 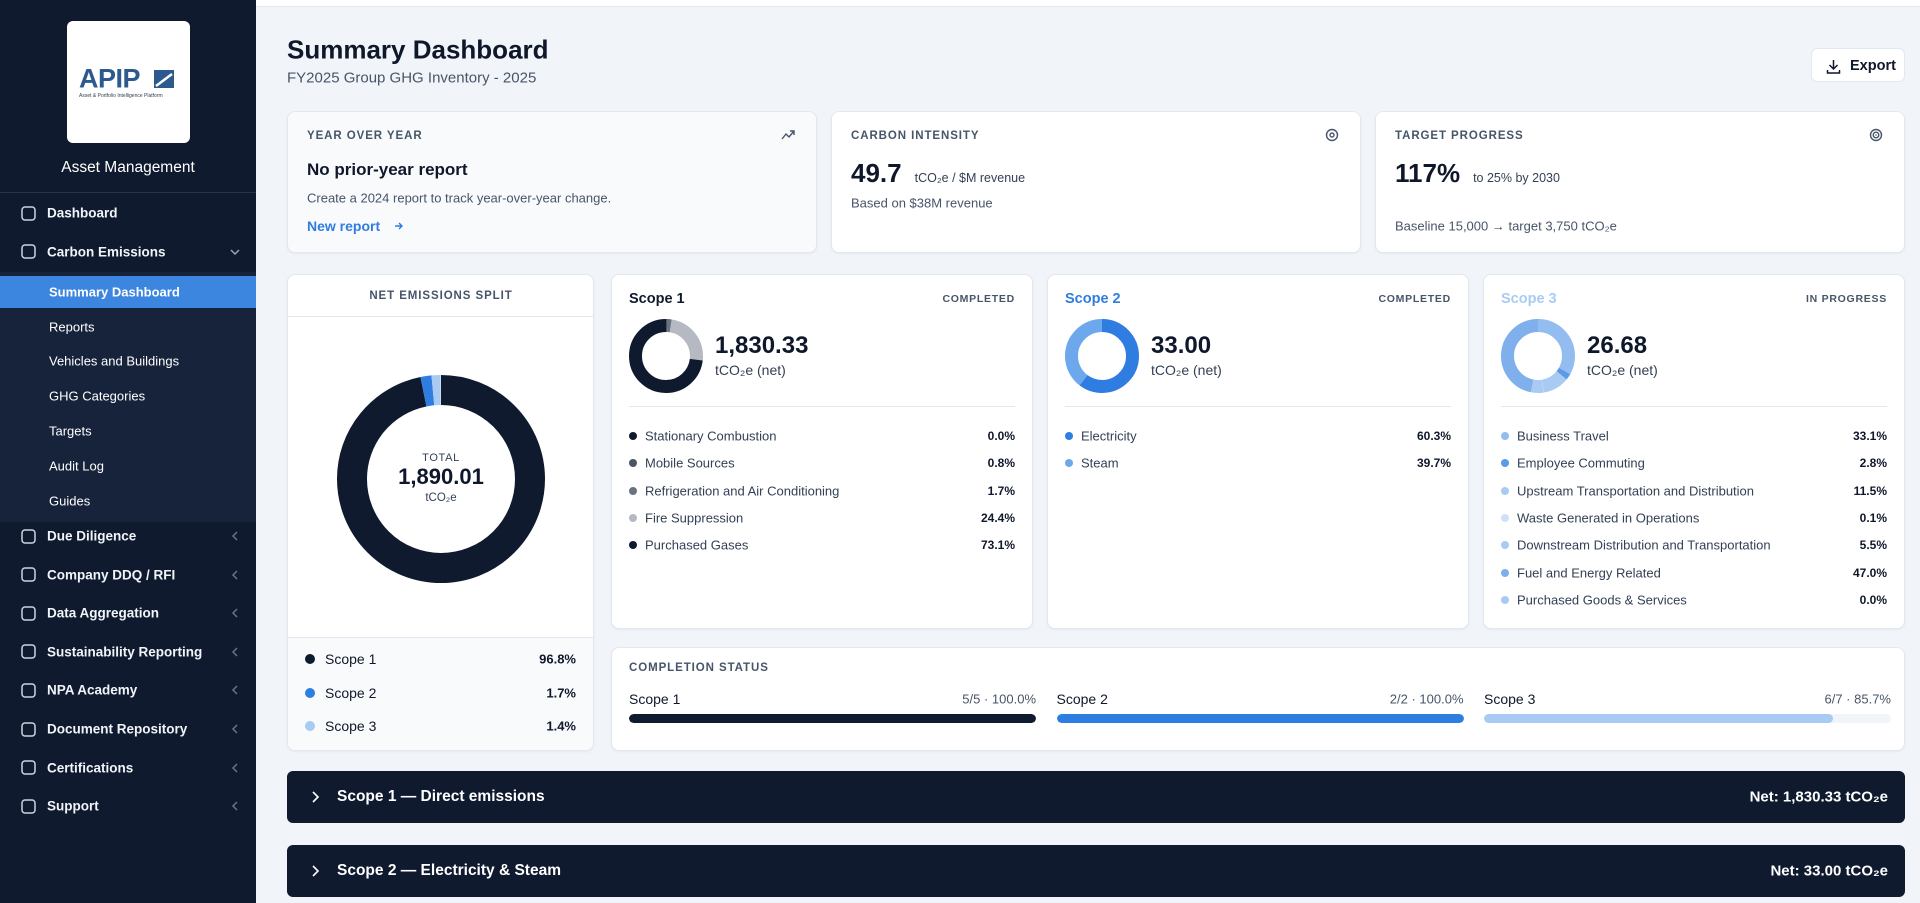 I want to click on scope-title: Scope 1, so click(x=657, y=299).